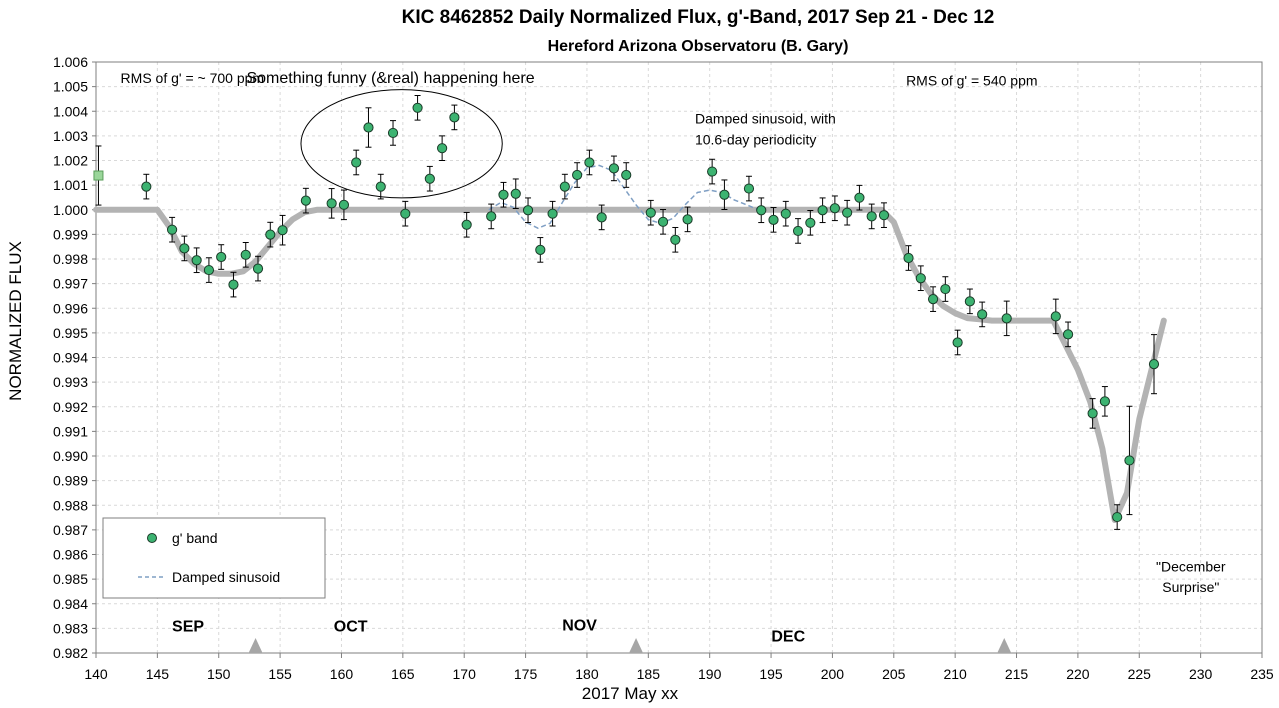 This screenshot has width=1279, height=708. I want to click on month-markers, so click(630, 645).